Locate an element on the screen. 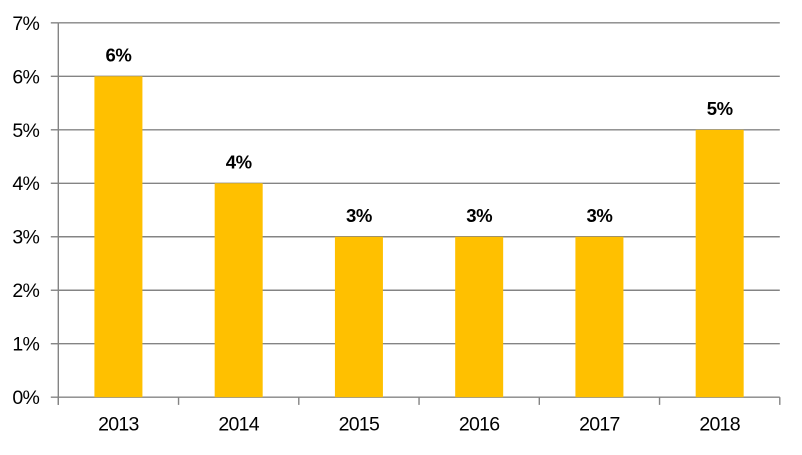  svg-text: 2017 is located at coordinates (599, 424).